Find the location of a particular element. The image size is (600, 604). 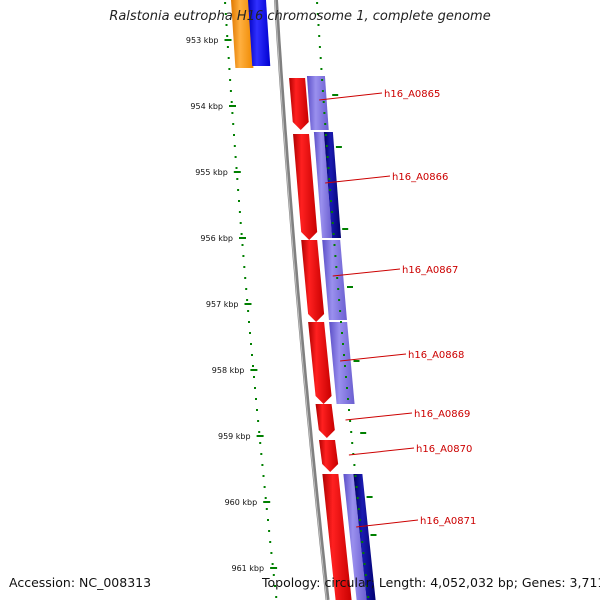

tick-label-2: 954 kbp is located at coordinates (206, 106).